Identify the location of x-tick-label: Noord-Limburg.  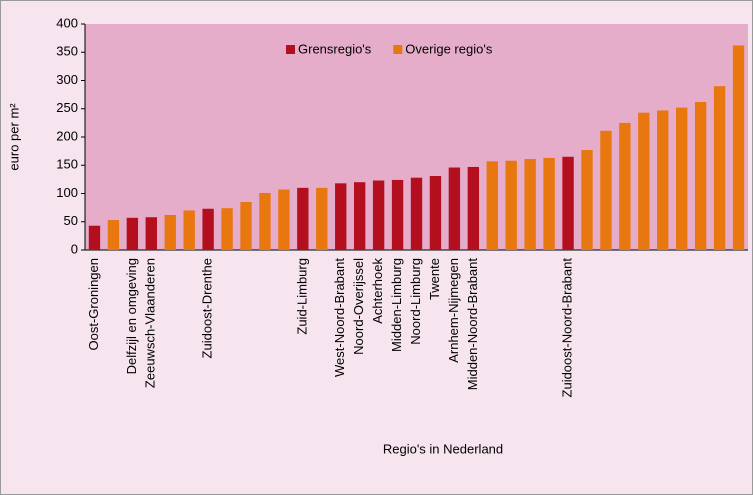
(415, 301).